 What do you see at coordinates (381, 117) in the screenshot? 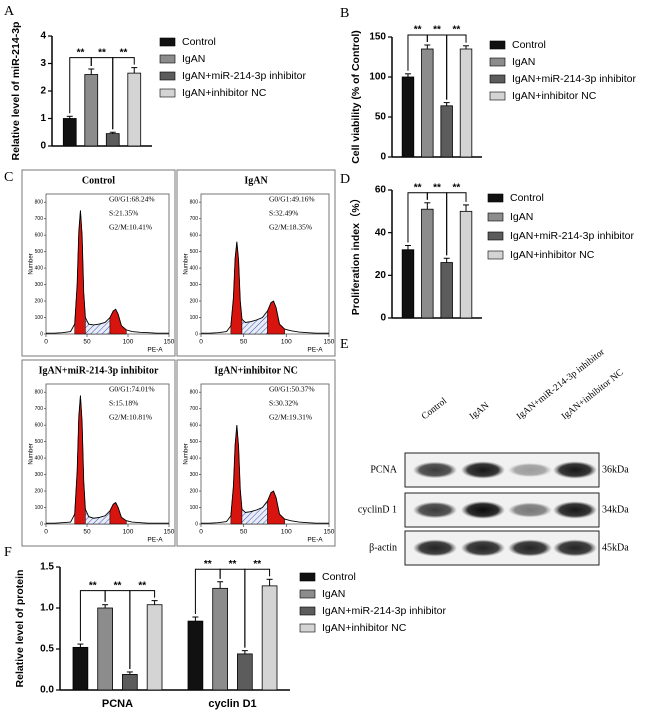
I see `y-tick-label: 50` at bounding box center [381, 117].